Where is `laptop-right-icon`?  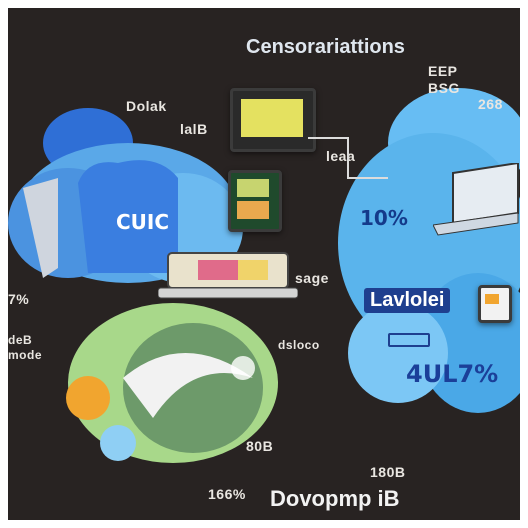 laptop-right-icon is located at coordinates (476, 199).